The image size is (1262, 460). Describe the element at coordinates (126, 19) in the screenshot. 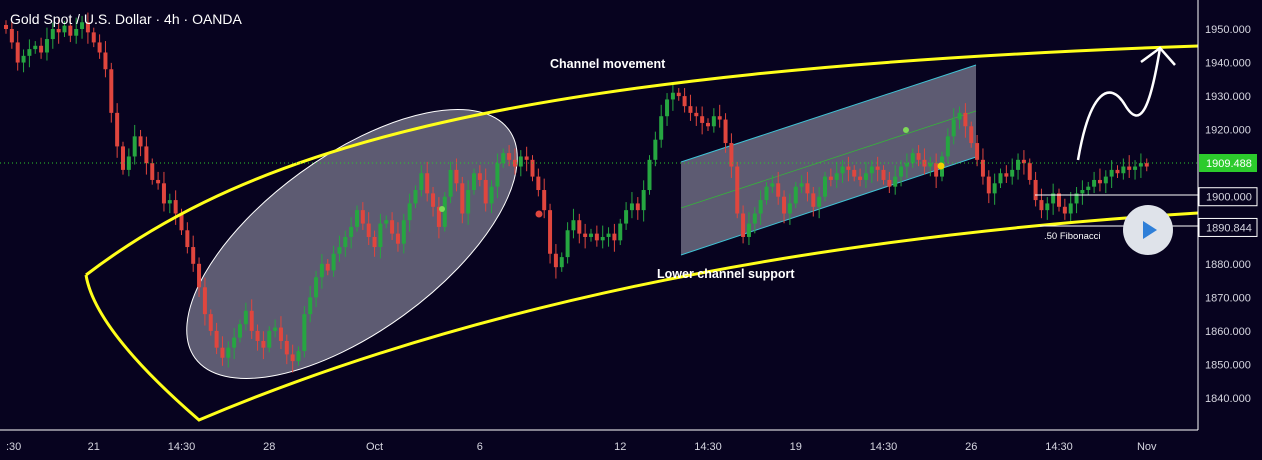

I see `chart-title: Gold Spot / U.S. Dollar · 4h · OANDA` at that location.